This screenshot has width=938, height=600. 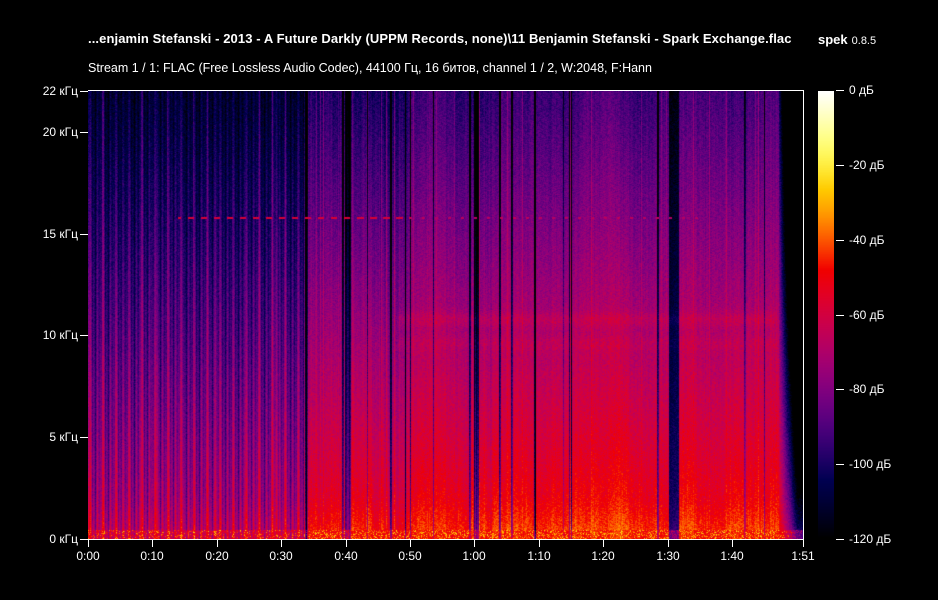 What do you see at coordinates (446, 90) in the screenshot?
I see `plot-border-top` at bounding box center [446, 90].